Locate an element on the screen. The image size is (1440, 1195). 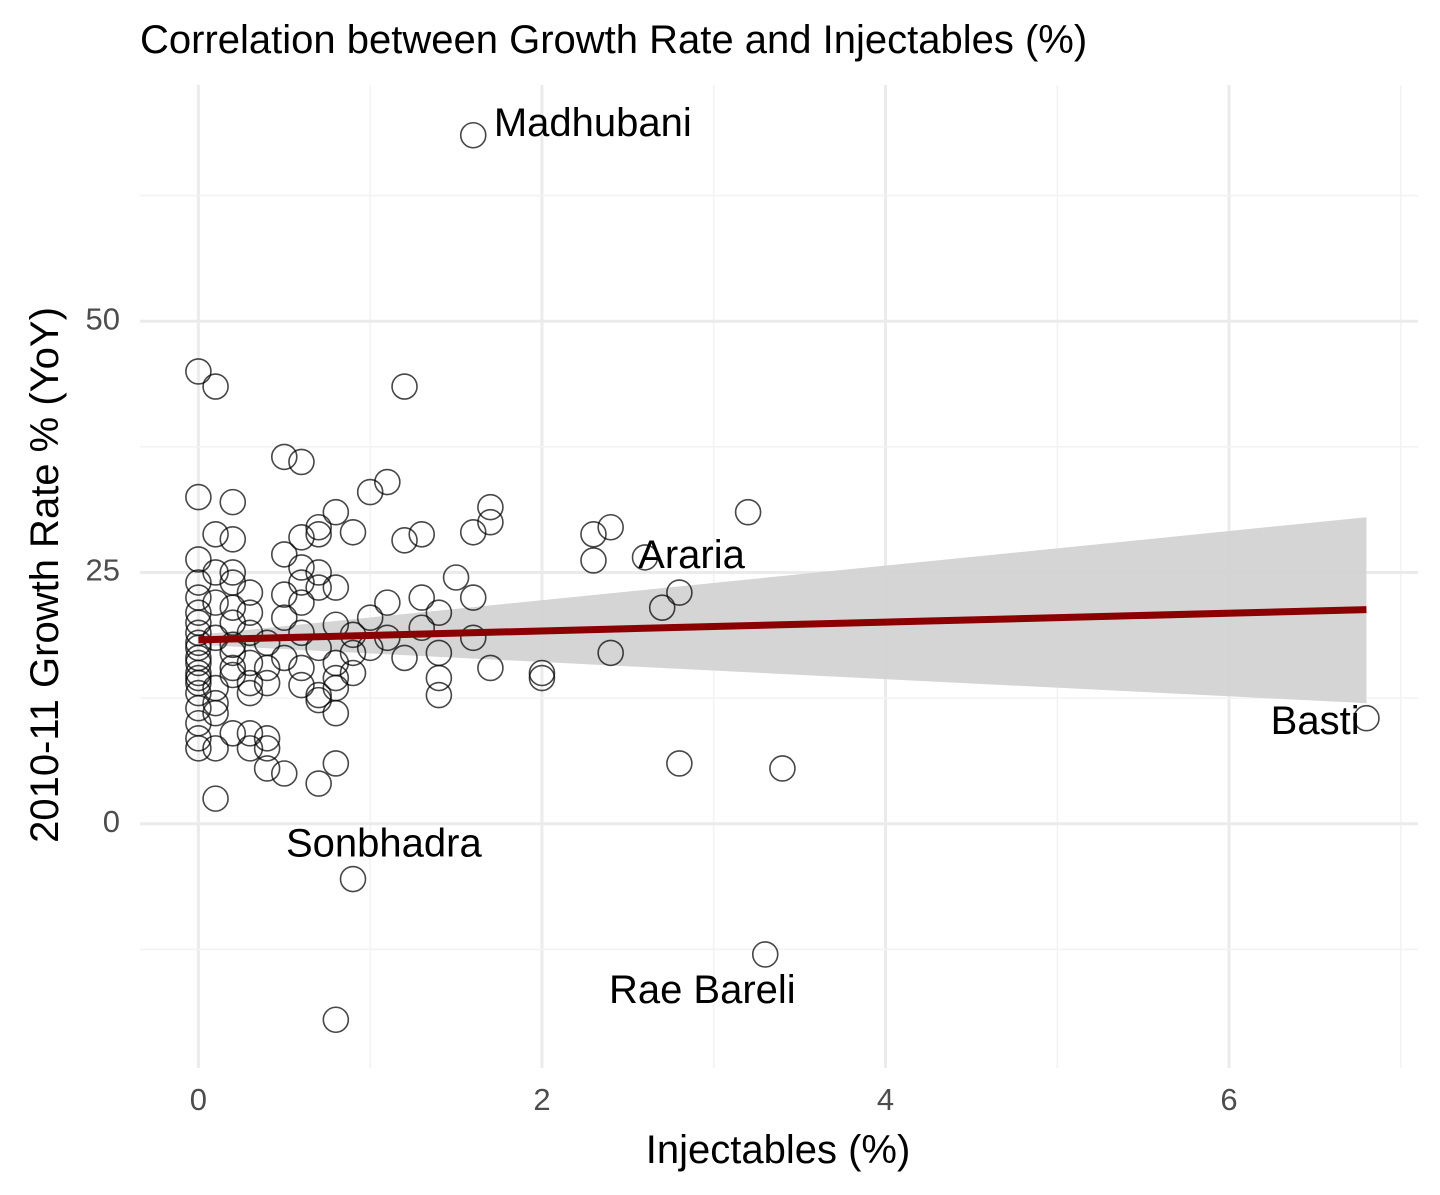
y-axis-title: 2010-11 Growth Rate % (YoY) is located at coordinates (45, 575).